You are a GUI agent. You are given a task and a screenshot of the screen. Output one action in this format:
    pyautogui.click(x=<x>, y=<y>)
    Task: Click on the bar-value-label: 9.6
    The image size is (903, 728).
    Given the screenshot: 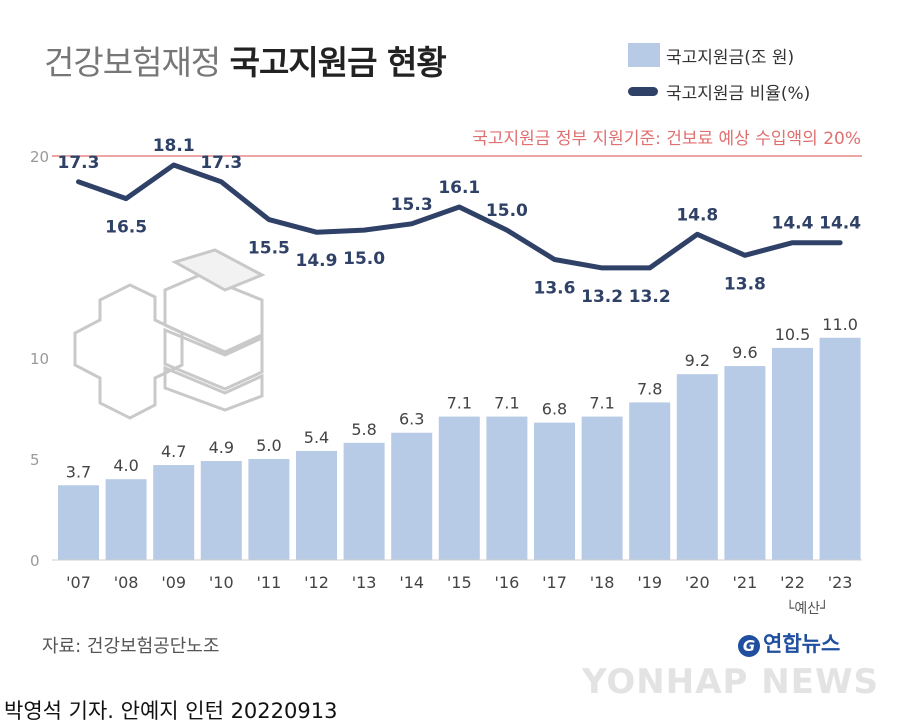 What is the action you would take?
    pyautogui.click(x=744, y=352)
    